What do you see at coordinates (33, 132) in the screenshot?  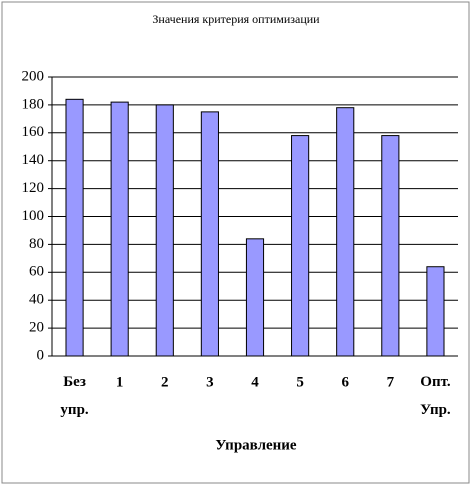 I see `y-tick-label: 160` at bounding box center [33, 132].